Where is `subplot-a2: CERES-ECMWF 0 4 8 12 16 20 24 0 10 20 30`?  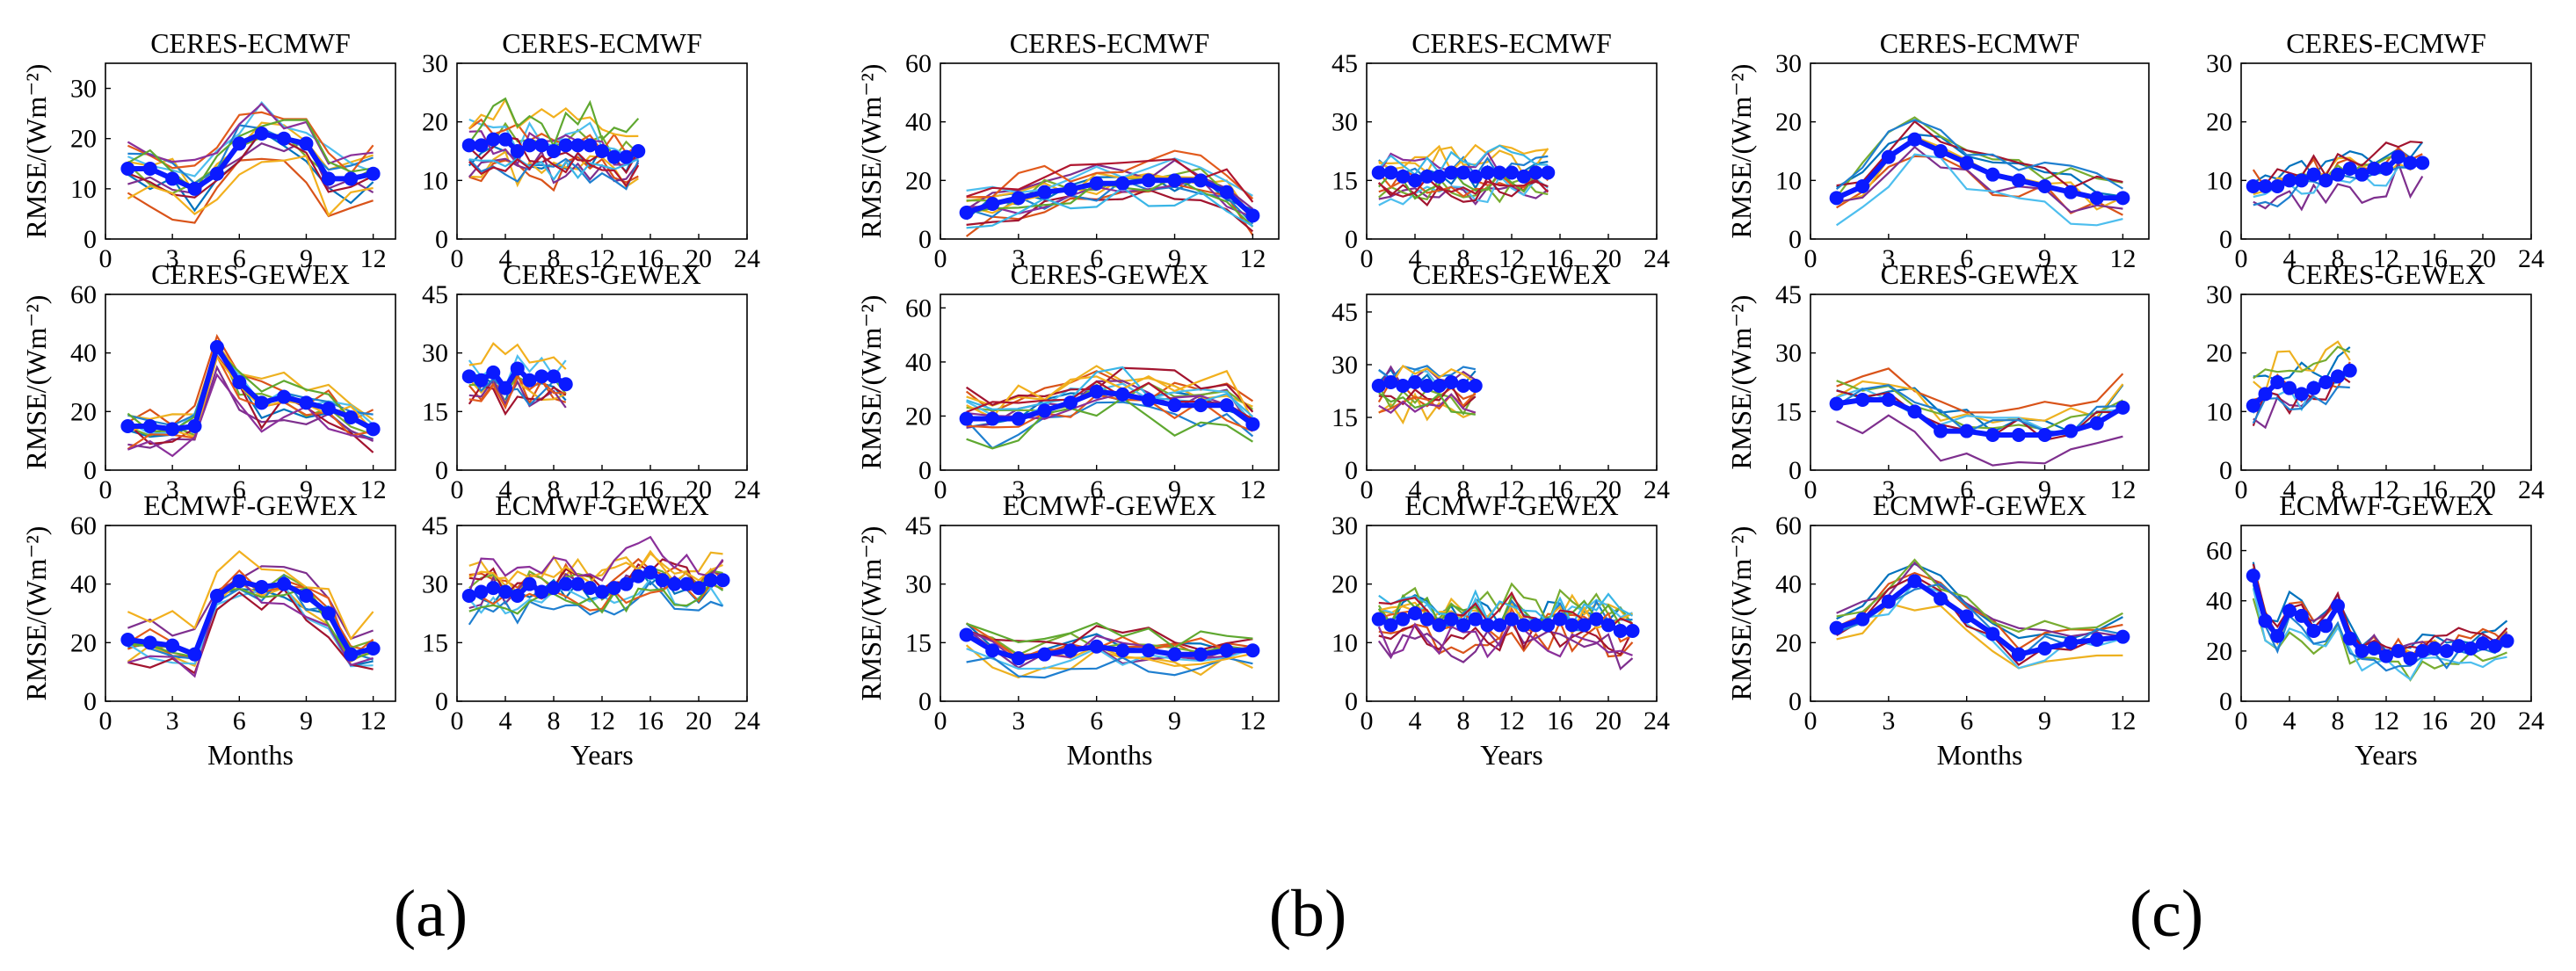 subplot-a2: CERES-ECMWF 0 4 8 12 16 20 24 0 10 20 30 is located at coordinates (591, 150).